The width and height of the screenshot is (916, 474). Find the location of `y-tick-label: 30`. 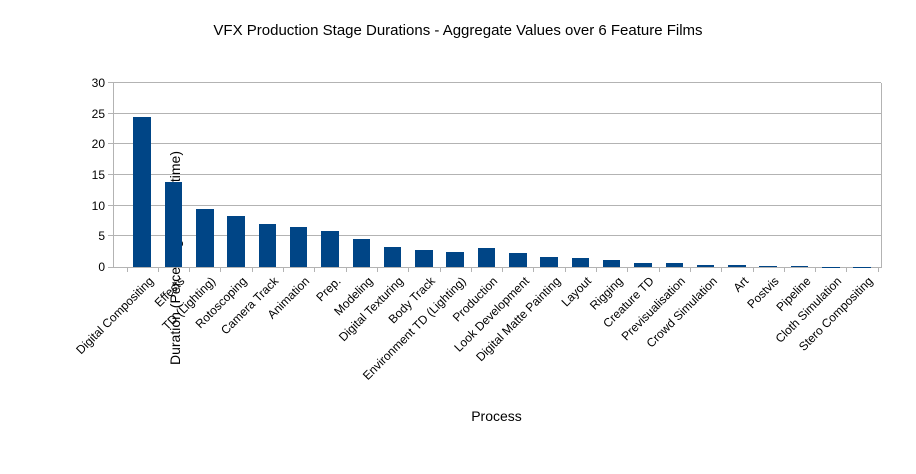

y-tick-label: 30 is located at coordinates (98, 83).